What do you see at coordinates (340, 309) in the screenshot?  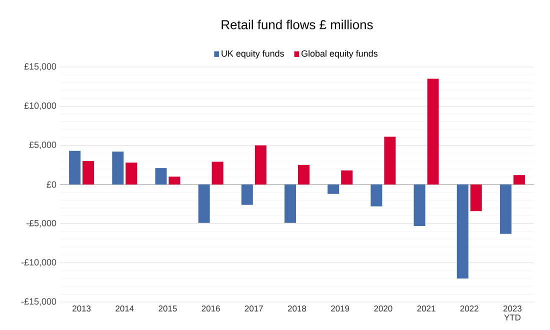 I see `x-tick-label: 2019` at bounding box center [340, 309].